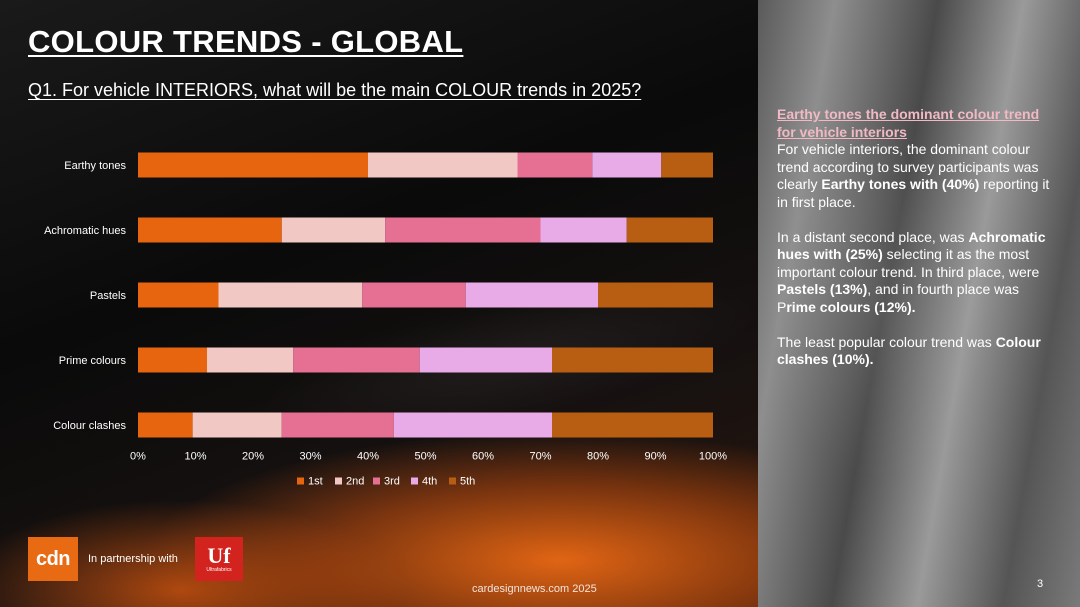 This screenshot has width=1080, height=607. Describe the element at coordinates (376, 481) in the screenshot. I see `legend-swatch-3rd` at that location.